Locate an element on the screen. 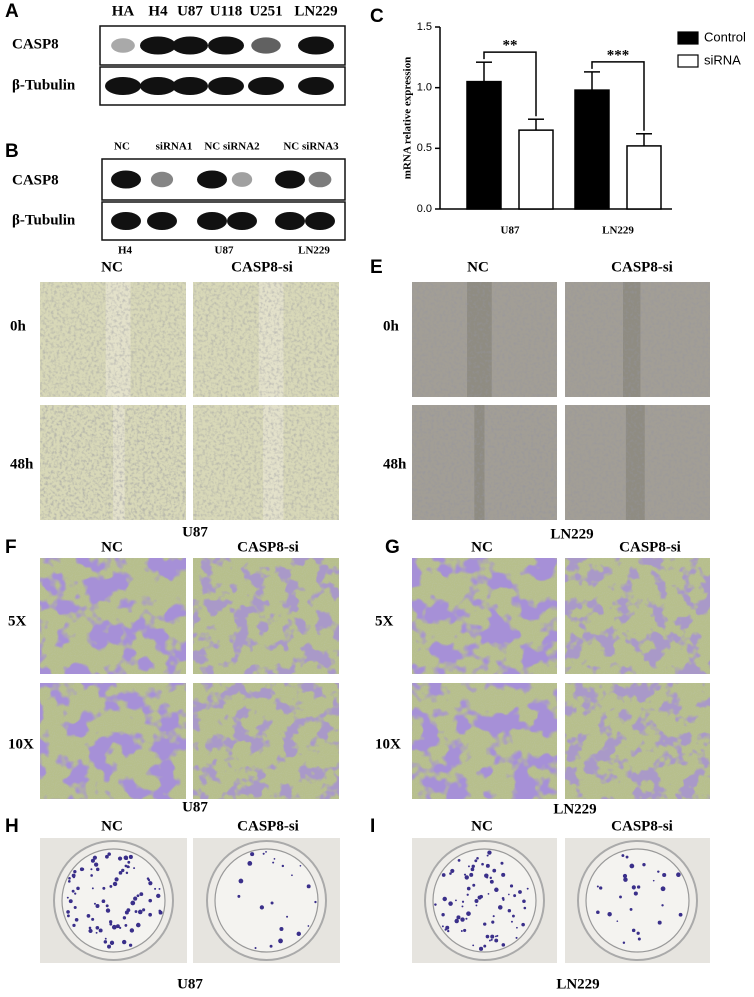 This screenshot has height=997, width=754. row-label: β-Tubulin is located at coordinates (44, 220).